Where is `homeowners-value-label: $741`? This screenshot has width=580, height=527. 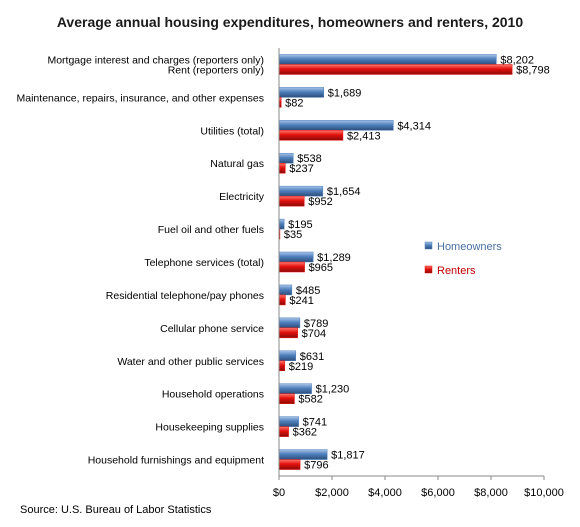 homeowners-value-label: $741 is located at coordinates (315, 423).